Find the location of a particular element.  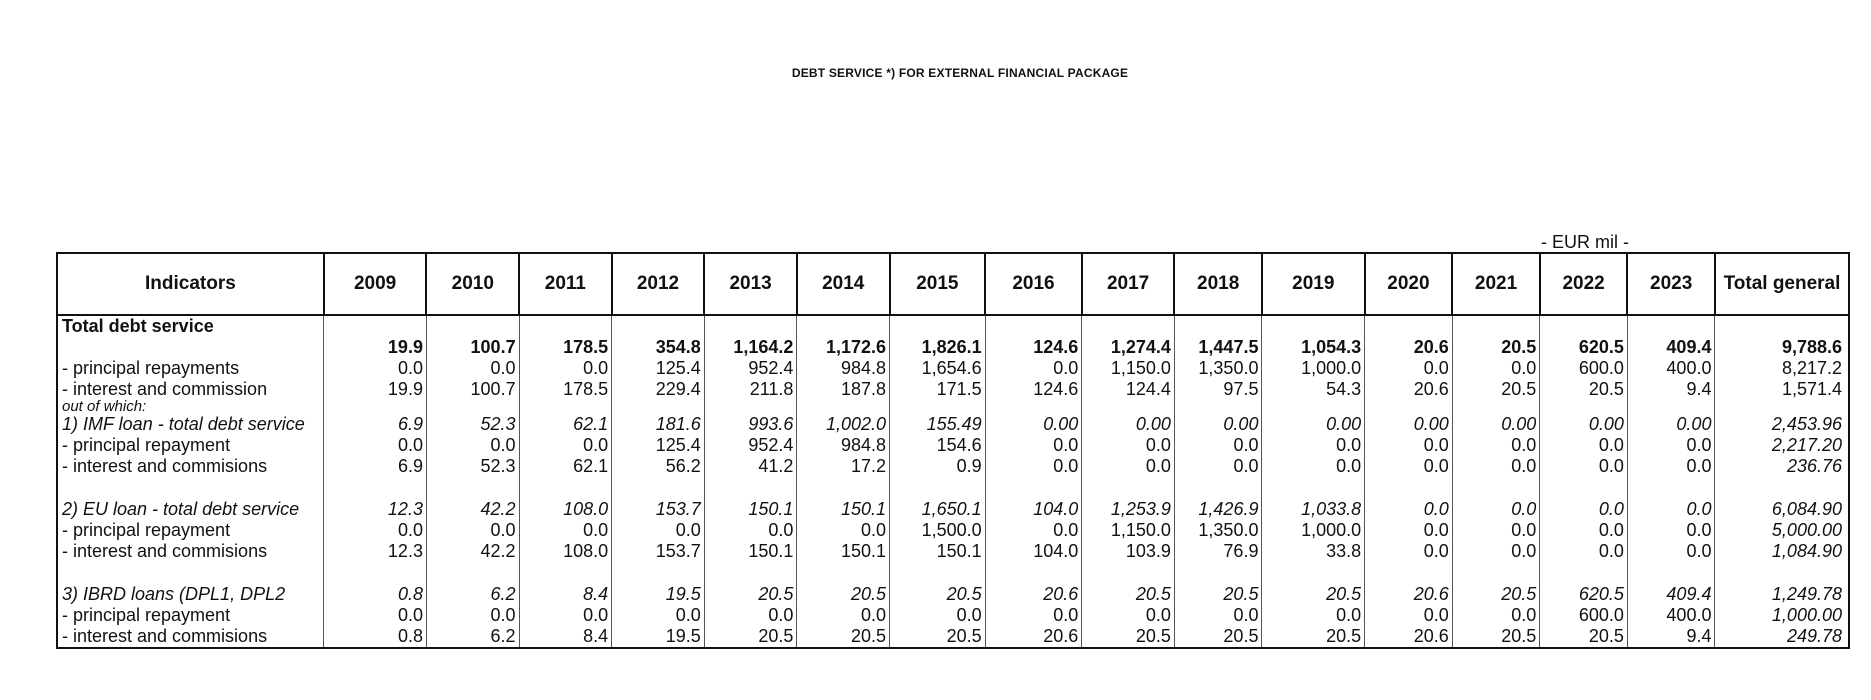

value-cell: 400.0 is located at coordinates (1671, 368).